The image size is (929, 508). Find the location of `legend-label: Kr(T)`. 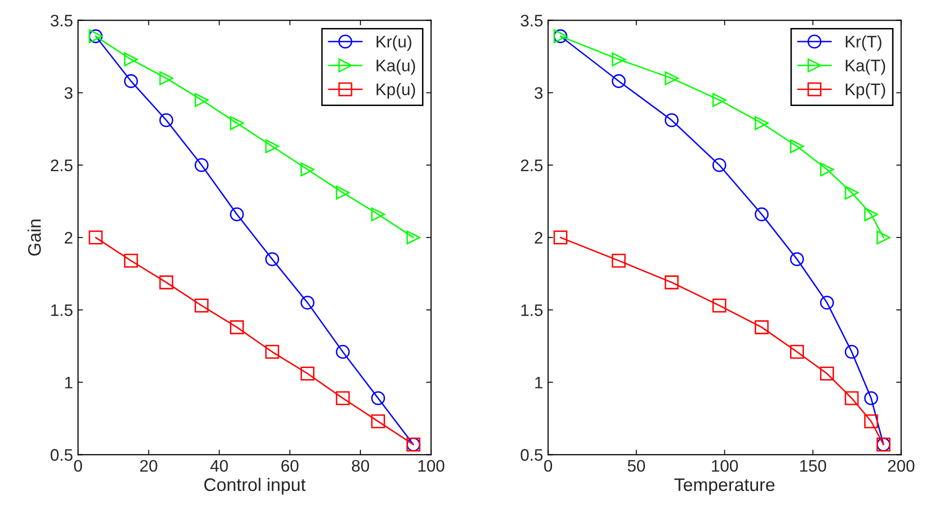

legend-label: Kr(T) is located at coordinates (864, 43).